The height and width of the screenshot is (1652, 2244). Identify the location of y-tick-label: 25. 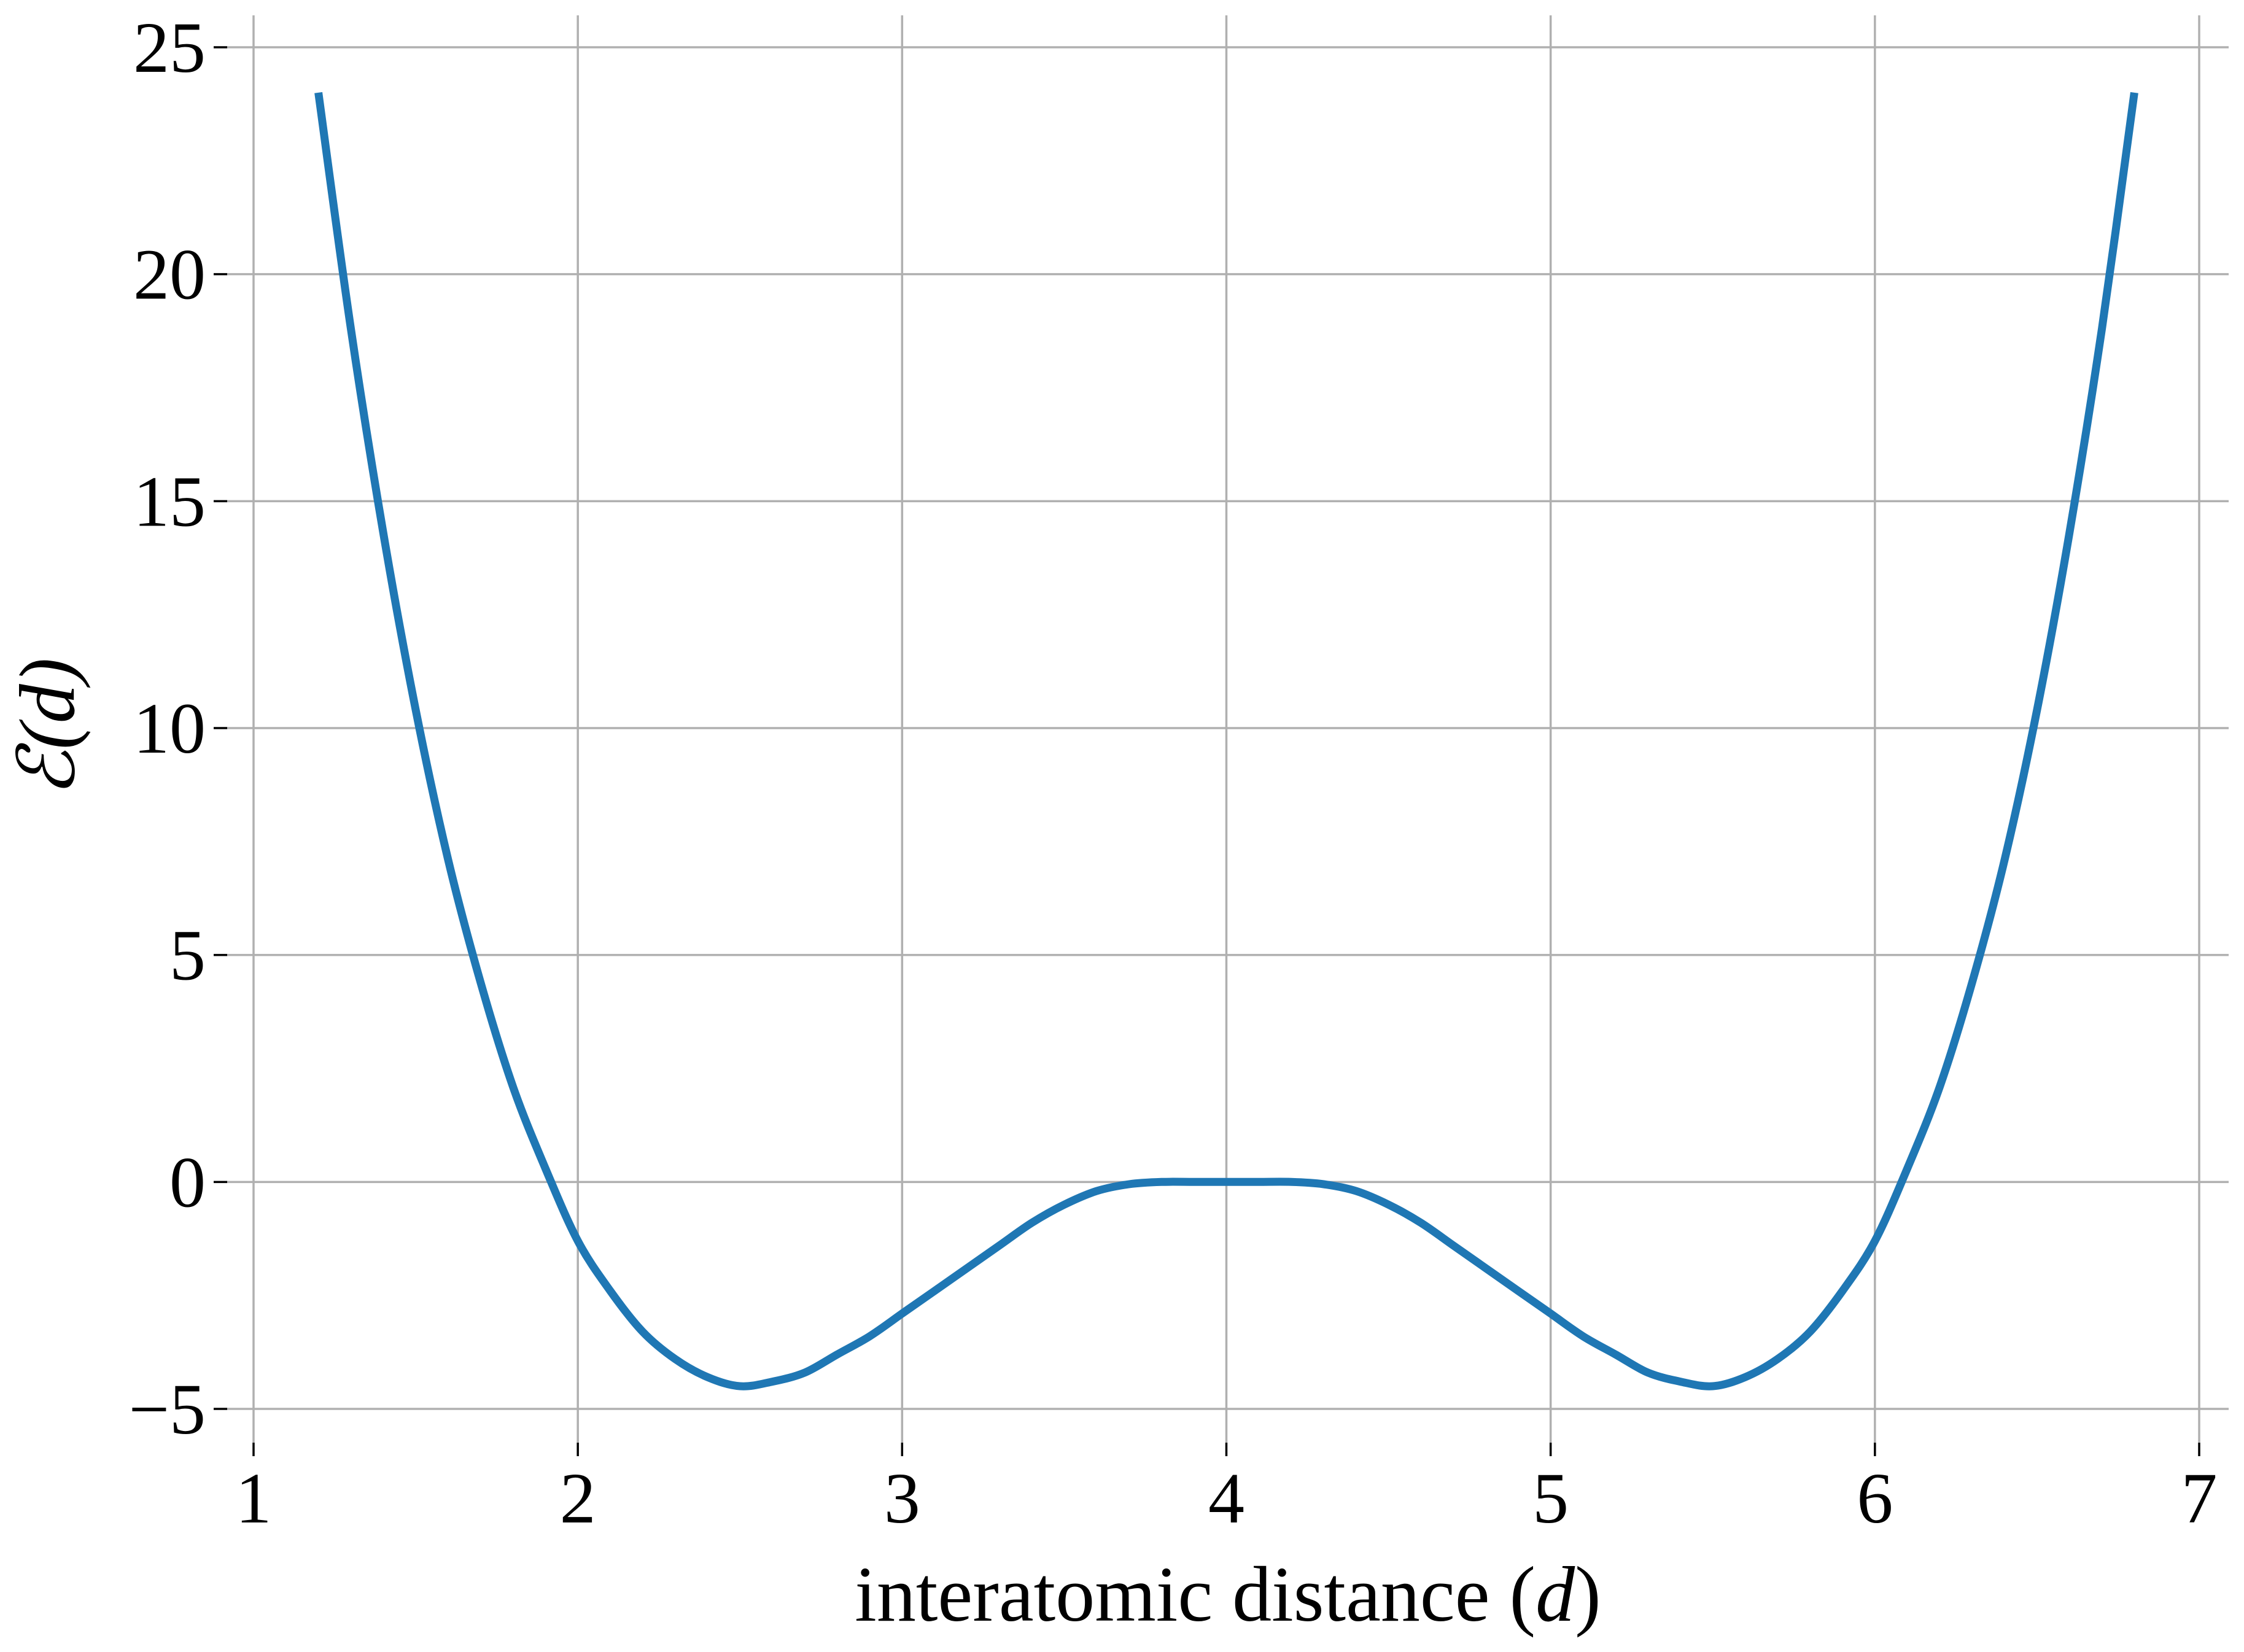
(170, 47).